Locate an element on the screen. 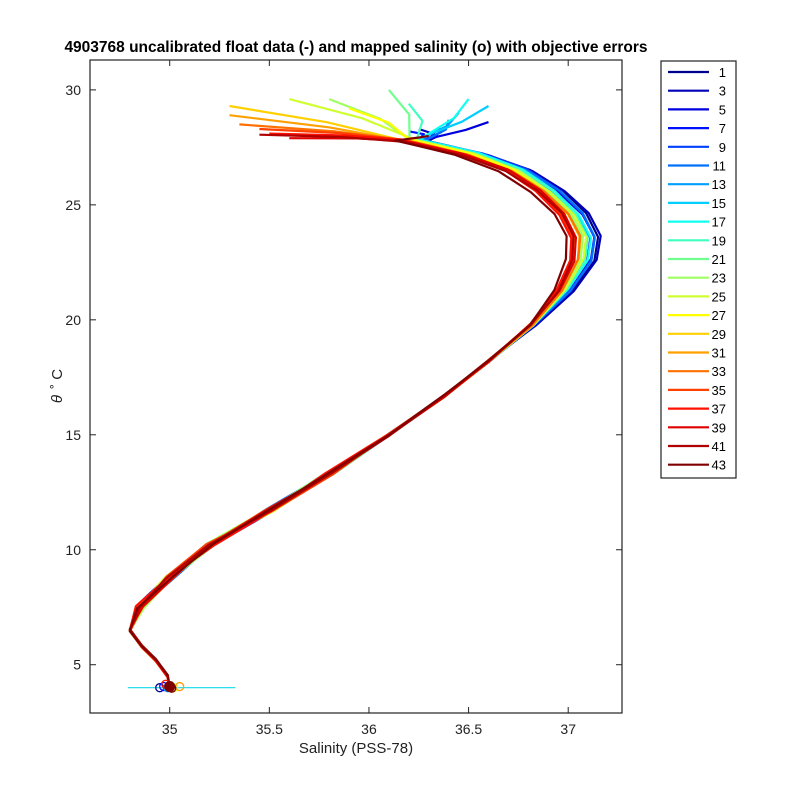 The image size is (800, 800). legend-label: 37 is located at coordinates (719, 409).